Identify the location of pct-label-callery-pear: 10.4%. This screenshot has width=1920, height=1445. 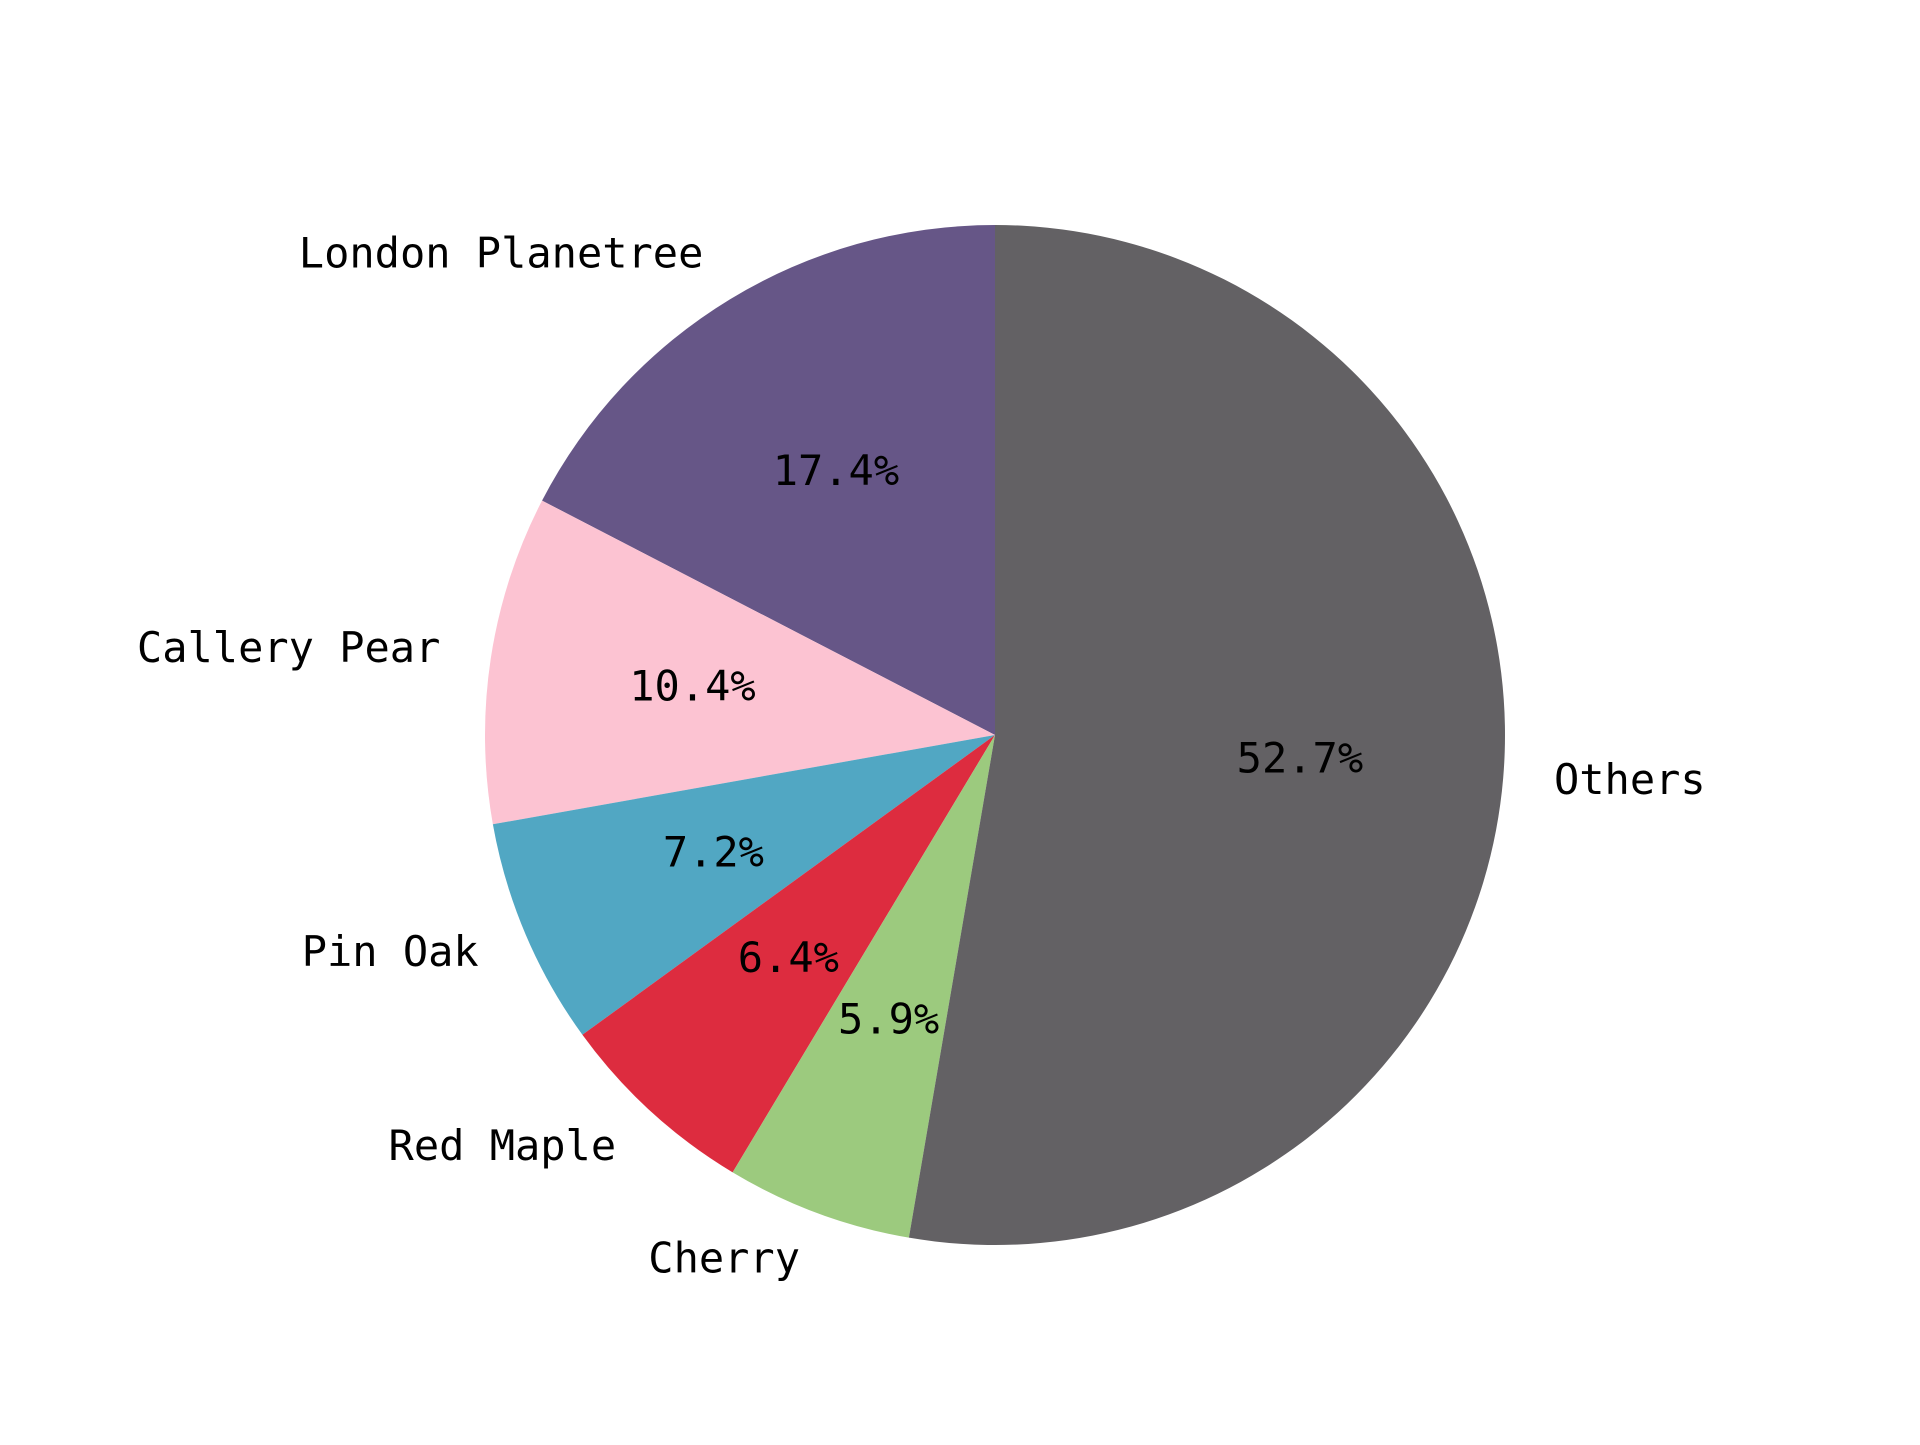
(692, 686).